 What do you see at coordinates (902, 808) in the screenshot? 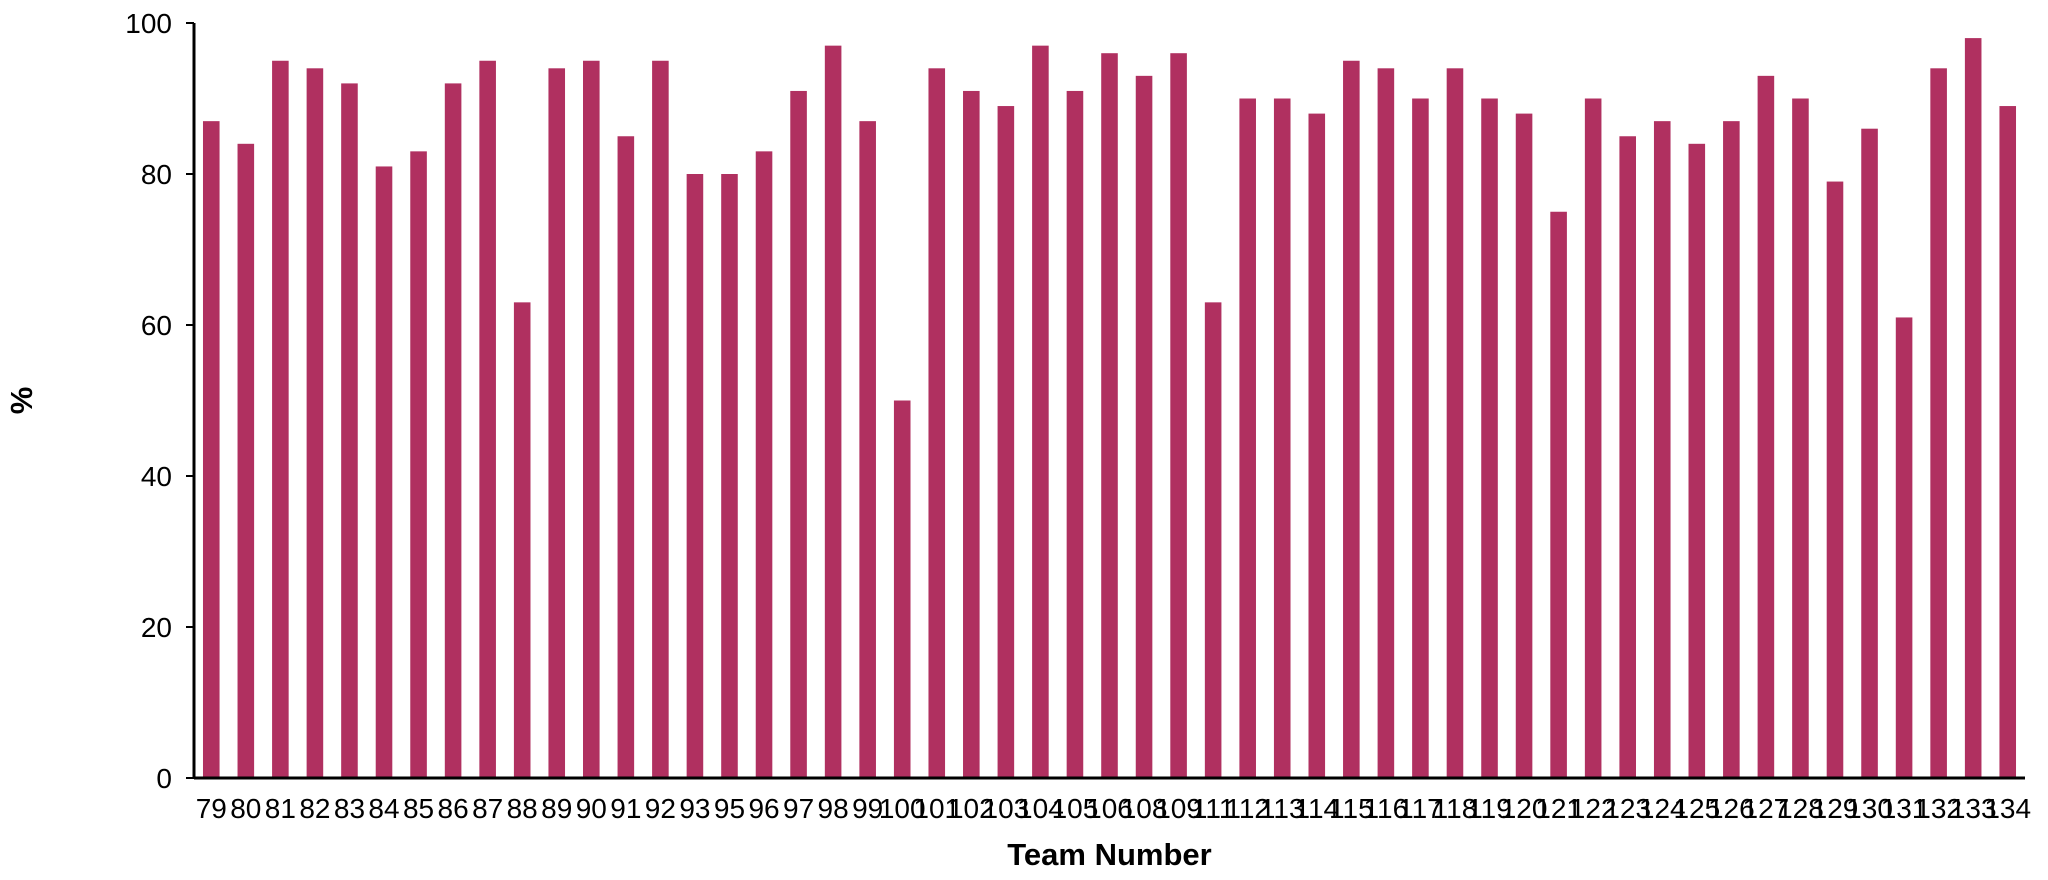
I see `x-tick-label: 100` at bounding box center [902, 808].